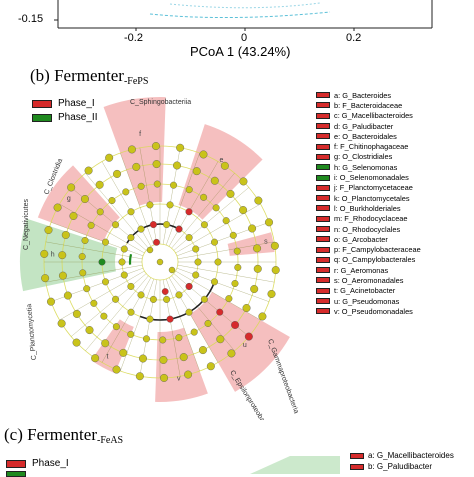  Describe the element at coordinates (402, 455) in the screenshot. I see `panel-c-taxa-item: a: G_Macellibacteroides` at that location.